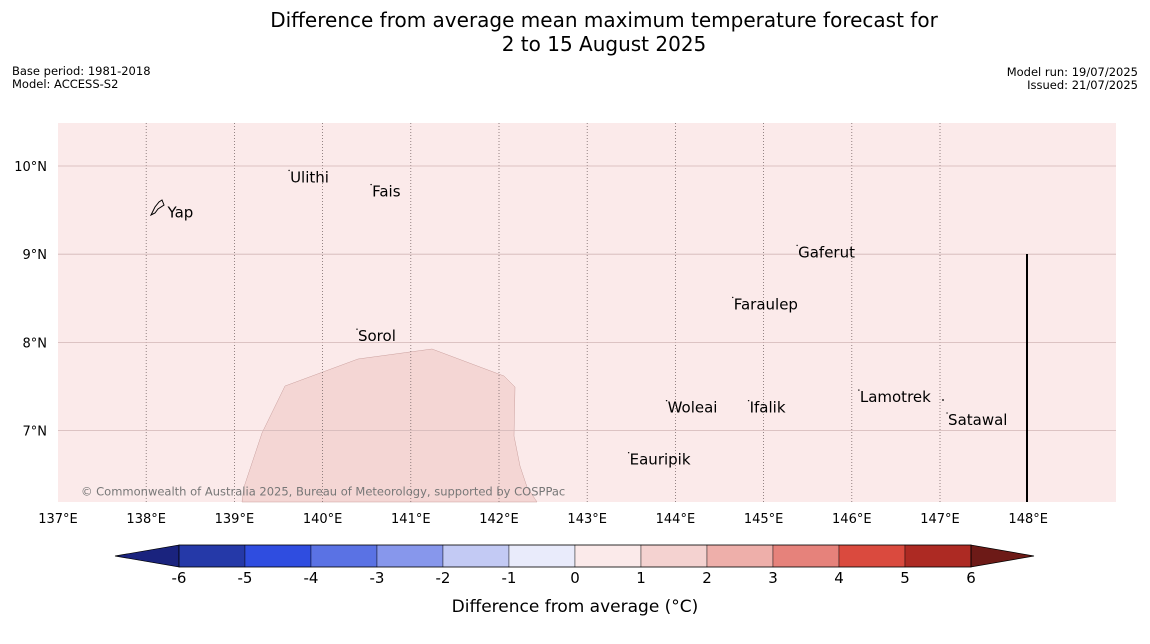 The height and width of the screenshot is (644, 1150). Describe the element at coordinates (58, 519) in the screenshot. I see `longitude-label: 137°E` at that location.